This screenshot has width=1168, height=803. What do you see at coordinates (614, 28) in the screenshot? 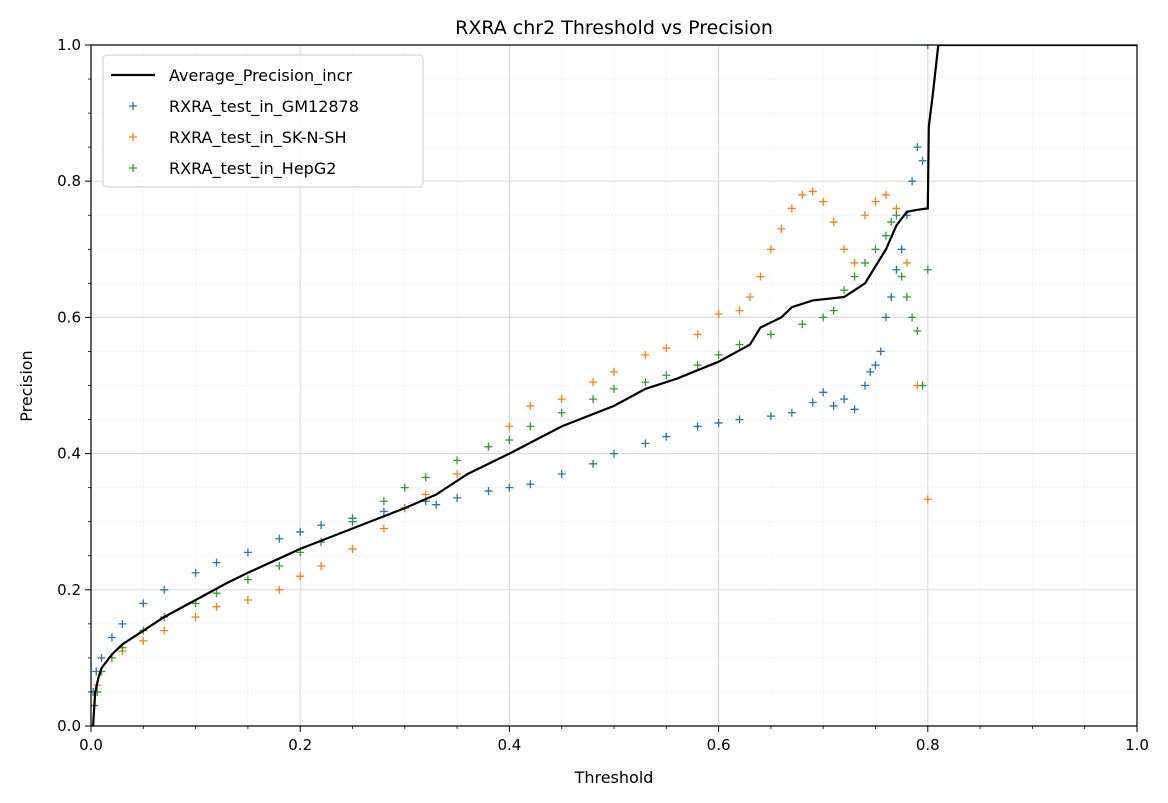
I see `chart-title: RXRA chr2 Threshold vs Precision` at bounding box center [614, 28].